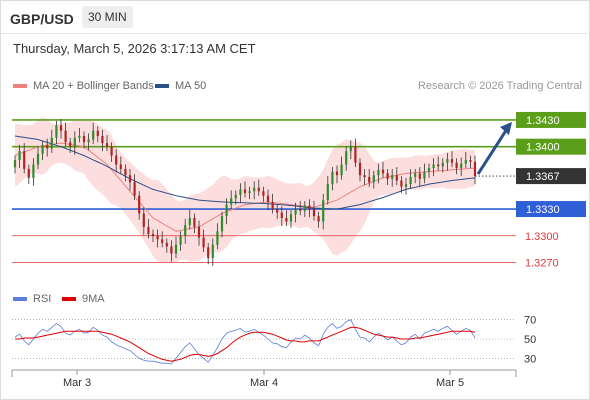  I want to click on timeframe-badge: 30 MIN, so click(107, 17).